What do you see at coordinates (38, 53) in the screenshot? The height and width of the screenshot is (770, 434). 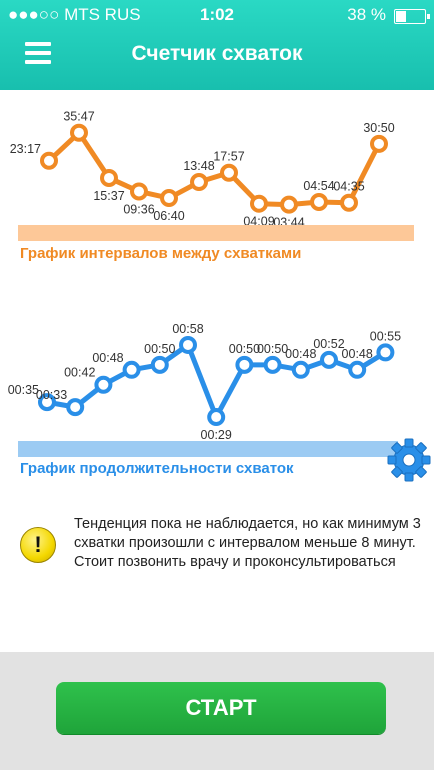 I see `menu-icon` at bounding box center [38, 53].